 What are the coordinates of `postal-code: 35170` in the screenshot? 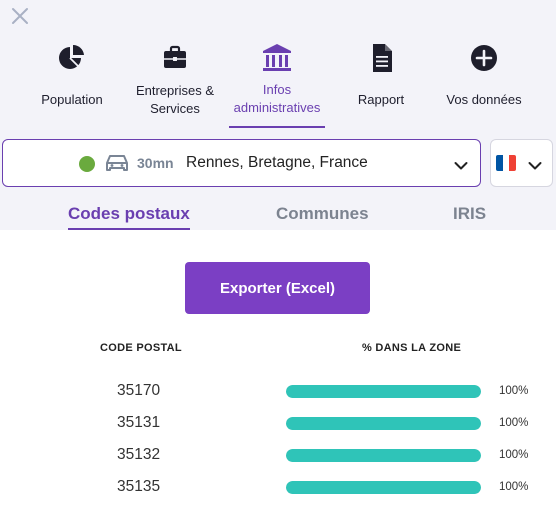 It's located at (139, 390).